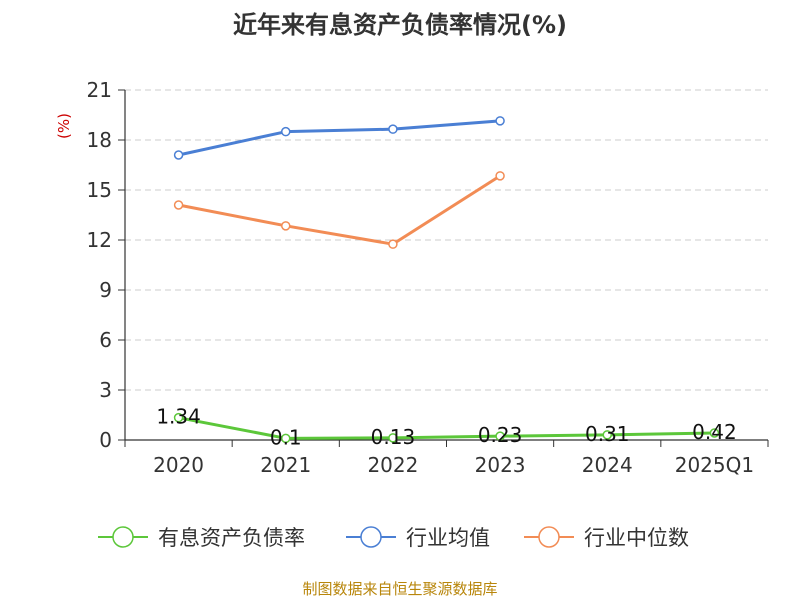 The height and width of the screenshot is (600, 800). I want to click on x-axis-tick-label: 2024, so click(607, 465).